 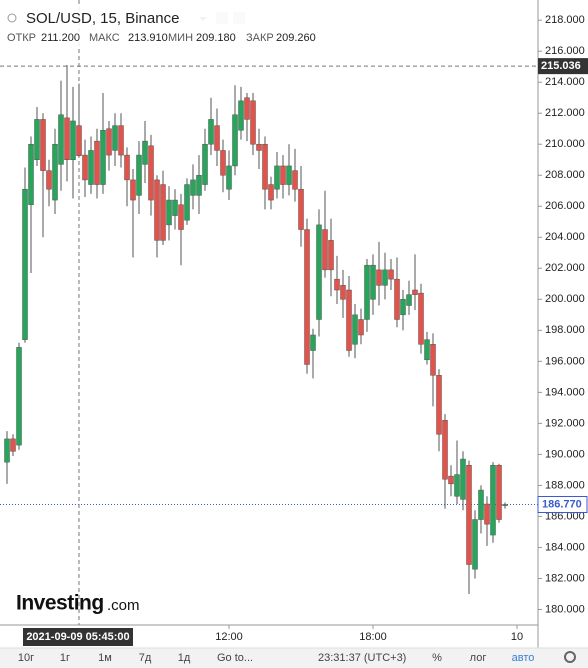 I want to click on symbol-dot, so click(x=12, y=18).